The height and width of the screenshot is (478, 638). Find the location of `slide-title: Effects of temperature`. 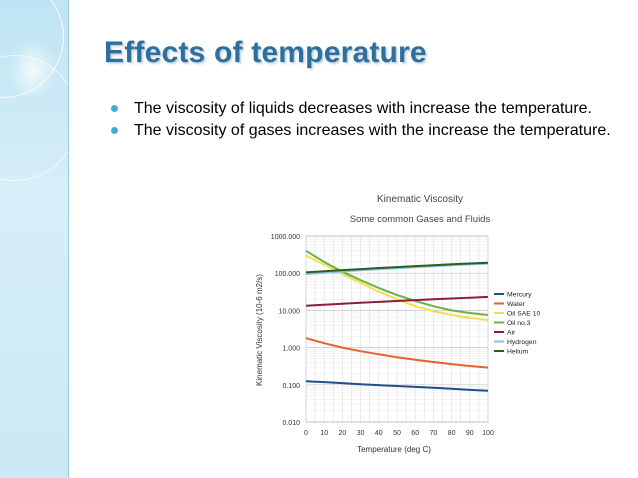

slide-title: Effects of temperature is located at coordinates (265, 52).